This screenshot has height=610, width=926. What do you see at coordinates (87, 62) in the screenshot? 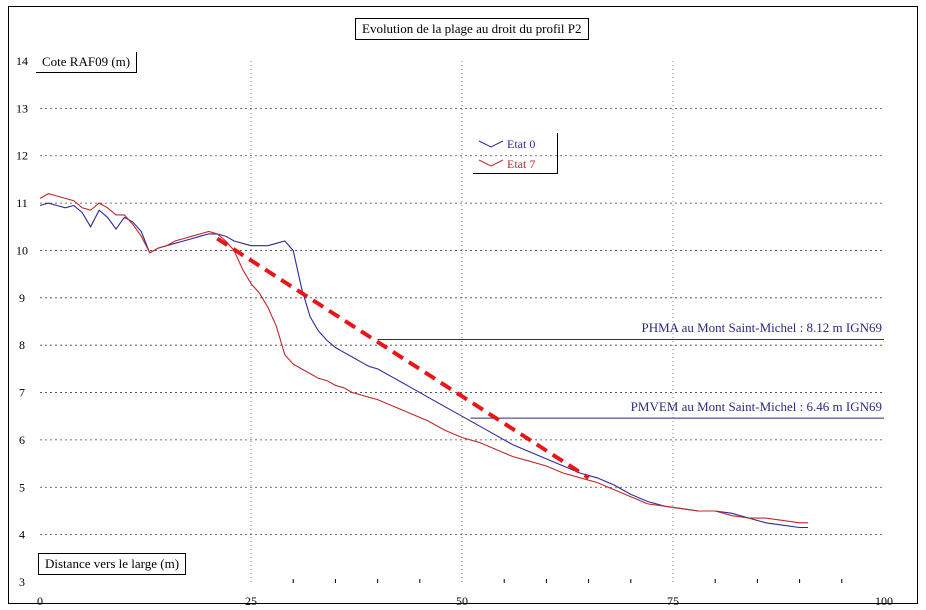
I see `y-axis-label: Cote RAF09 (m)` at bounding box center [87, 62].